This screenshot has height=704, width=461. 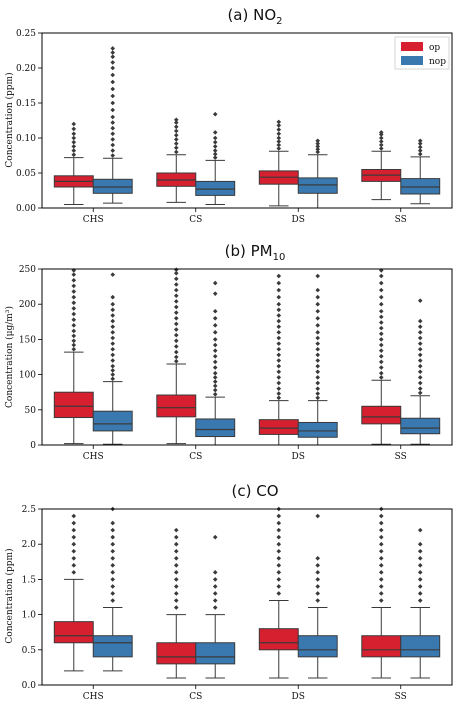 I want to click on legend-swatch-nop, so click(x=412, y=60).